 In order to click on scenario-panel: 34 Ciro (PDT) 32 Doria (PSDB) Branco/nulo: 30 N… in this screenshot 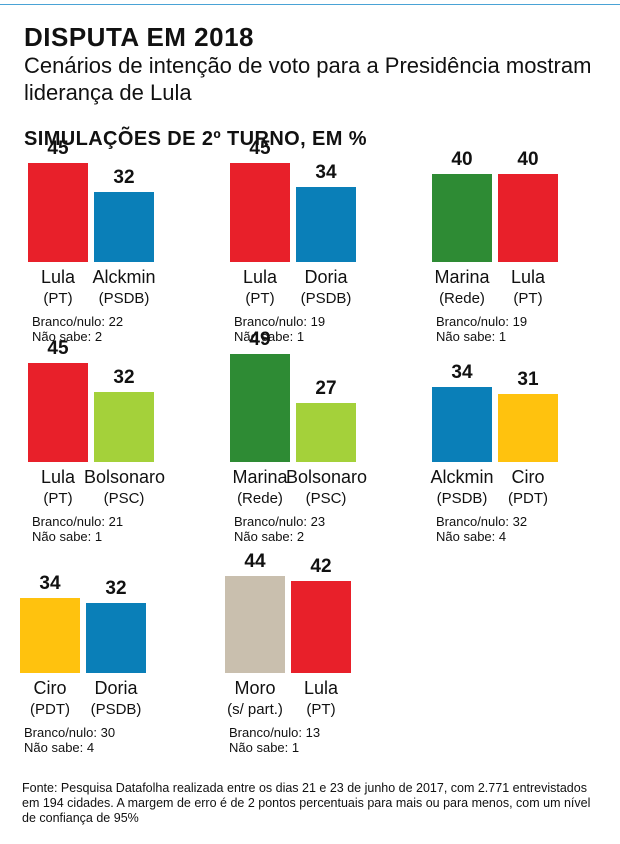, I will do `click(110, 668)`.